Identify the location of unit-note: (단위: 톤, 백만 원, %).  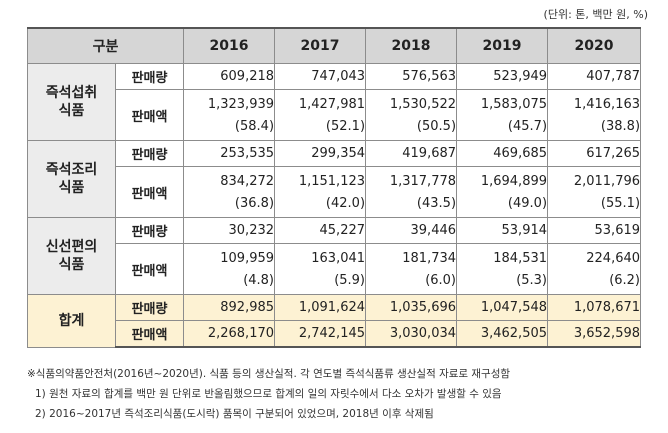
(595, 14).